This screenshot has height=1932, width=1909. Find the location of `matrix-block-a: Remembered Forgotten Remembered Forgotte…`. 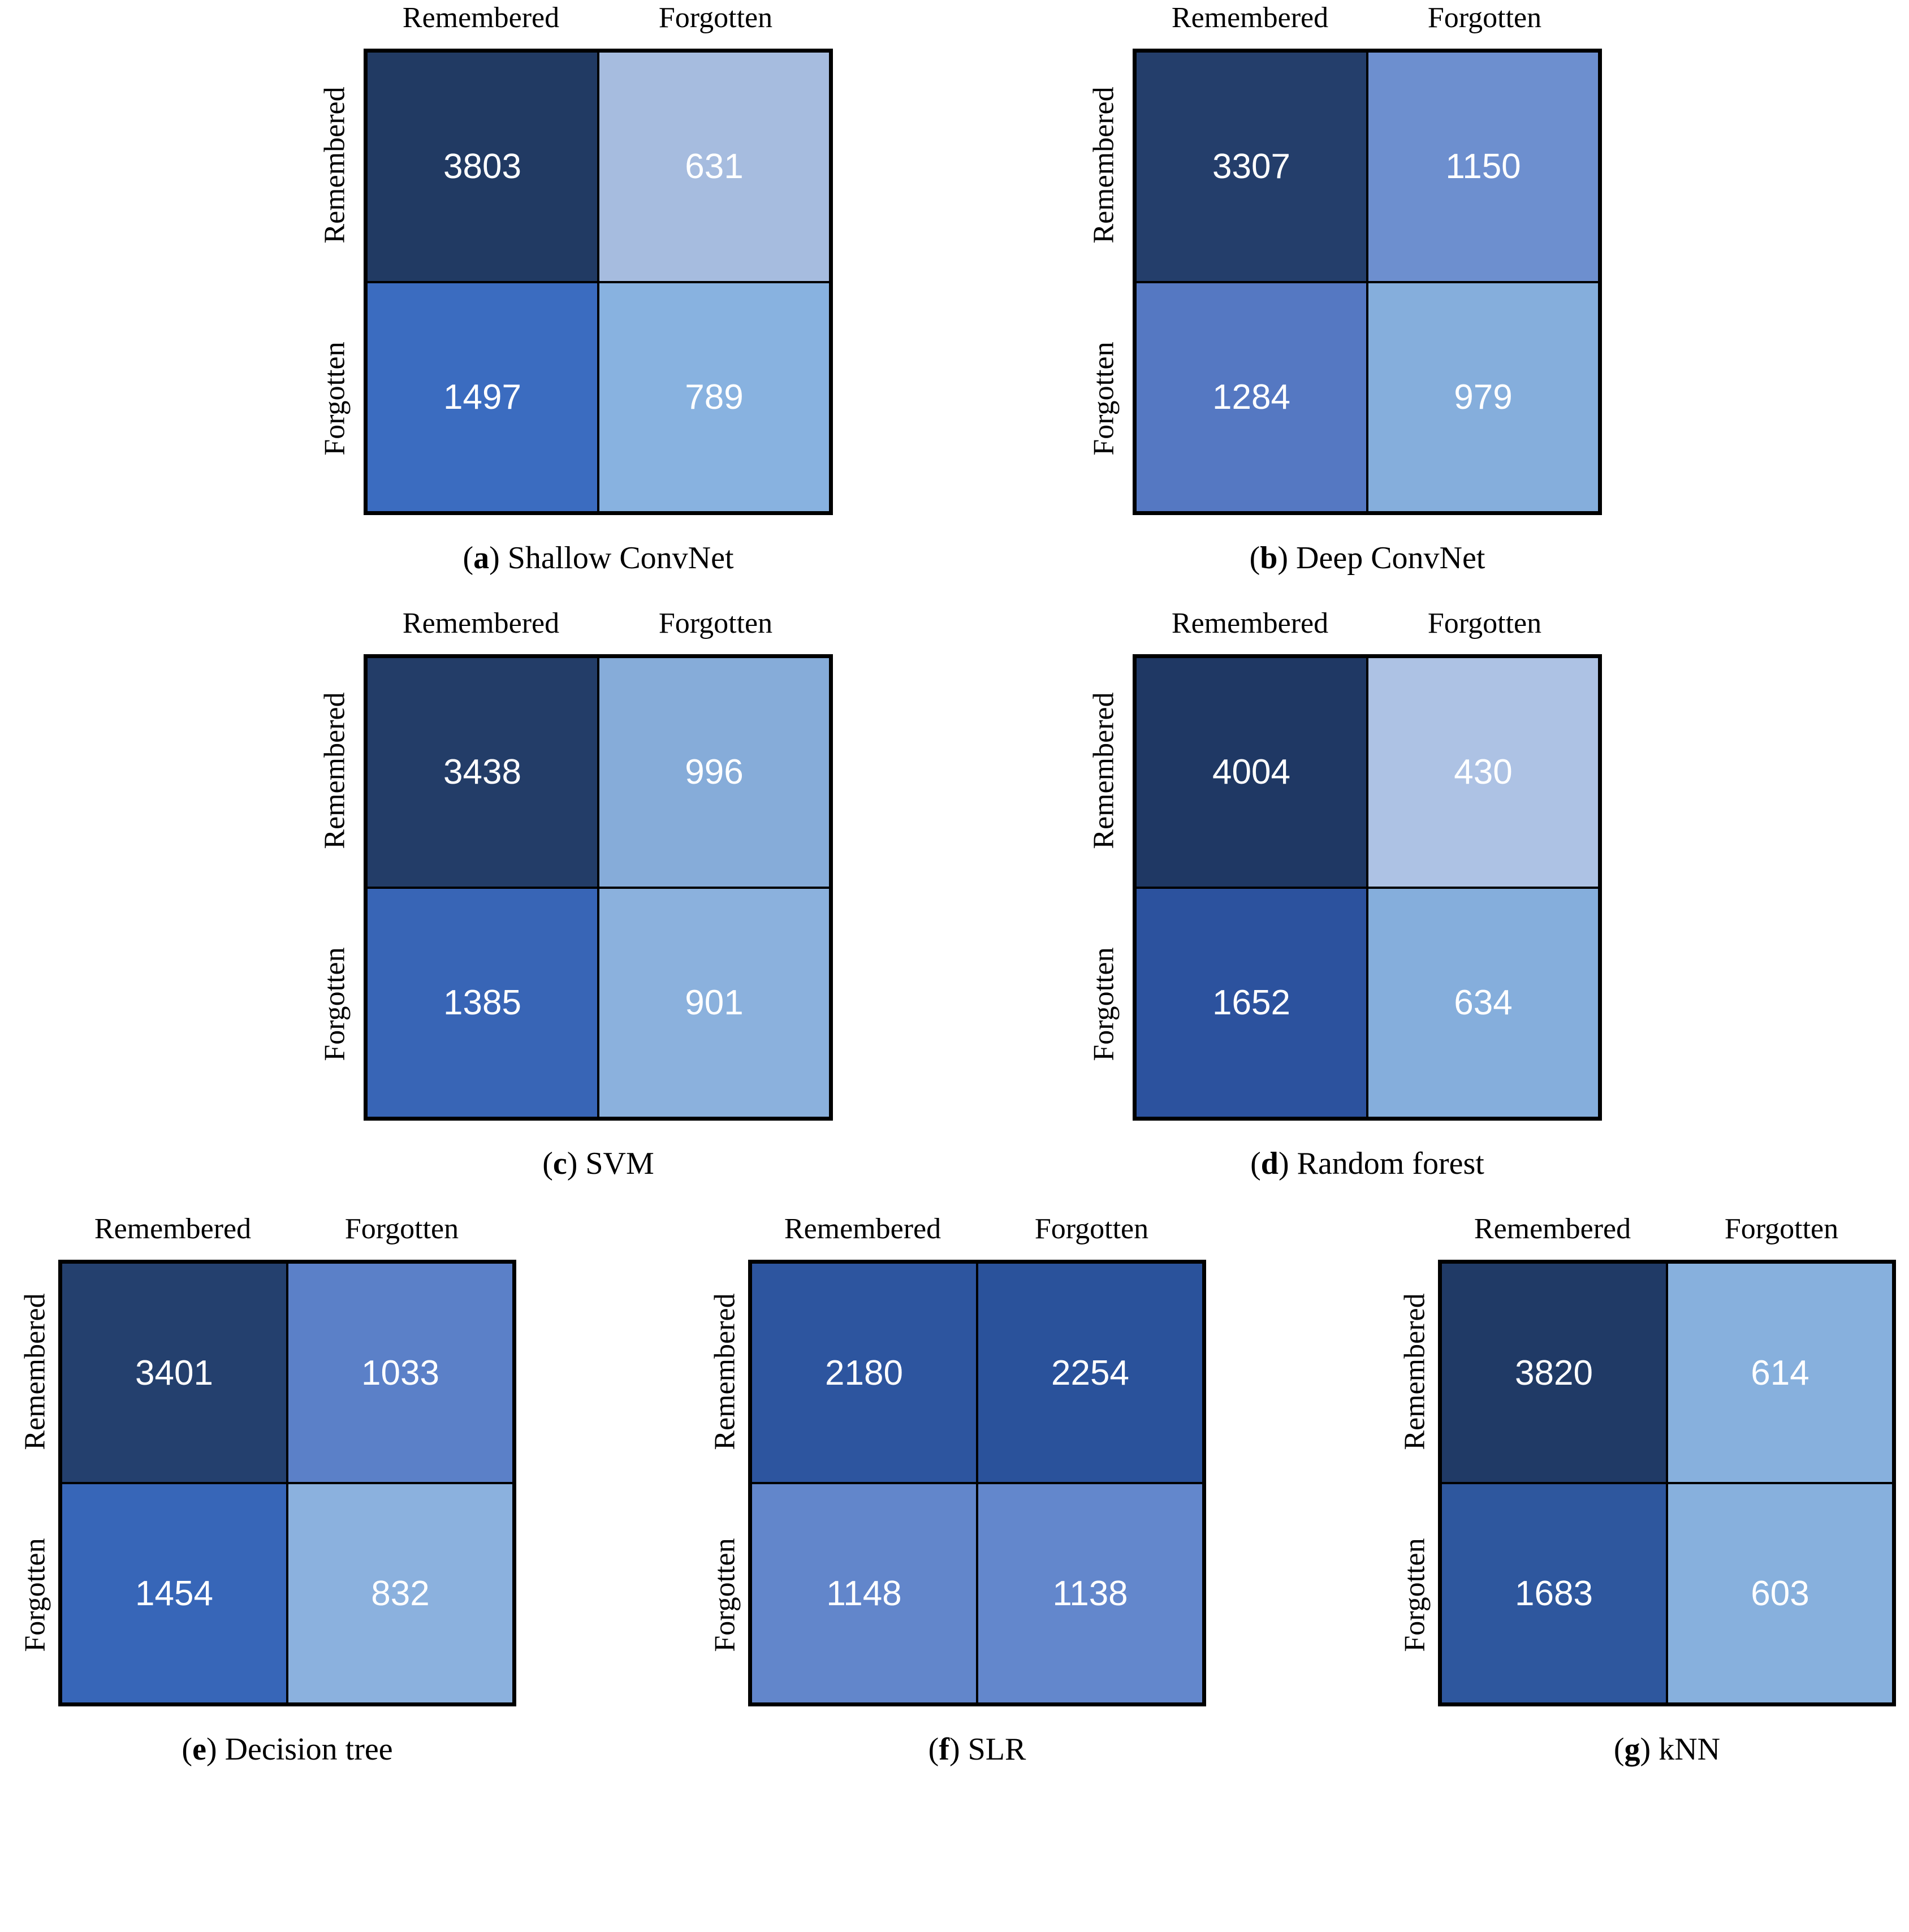

matrix-block-a: Remembered Forgotten Remembered Forgotte… is located at coordinates (570, 289).